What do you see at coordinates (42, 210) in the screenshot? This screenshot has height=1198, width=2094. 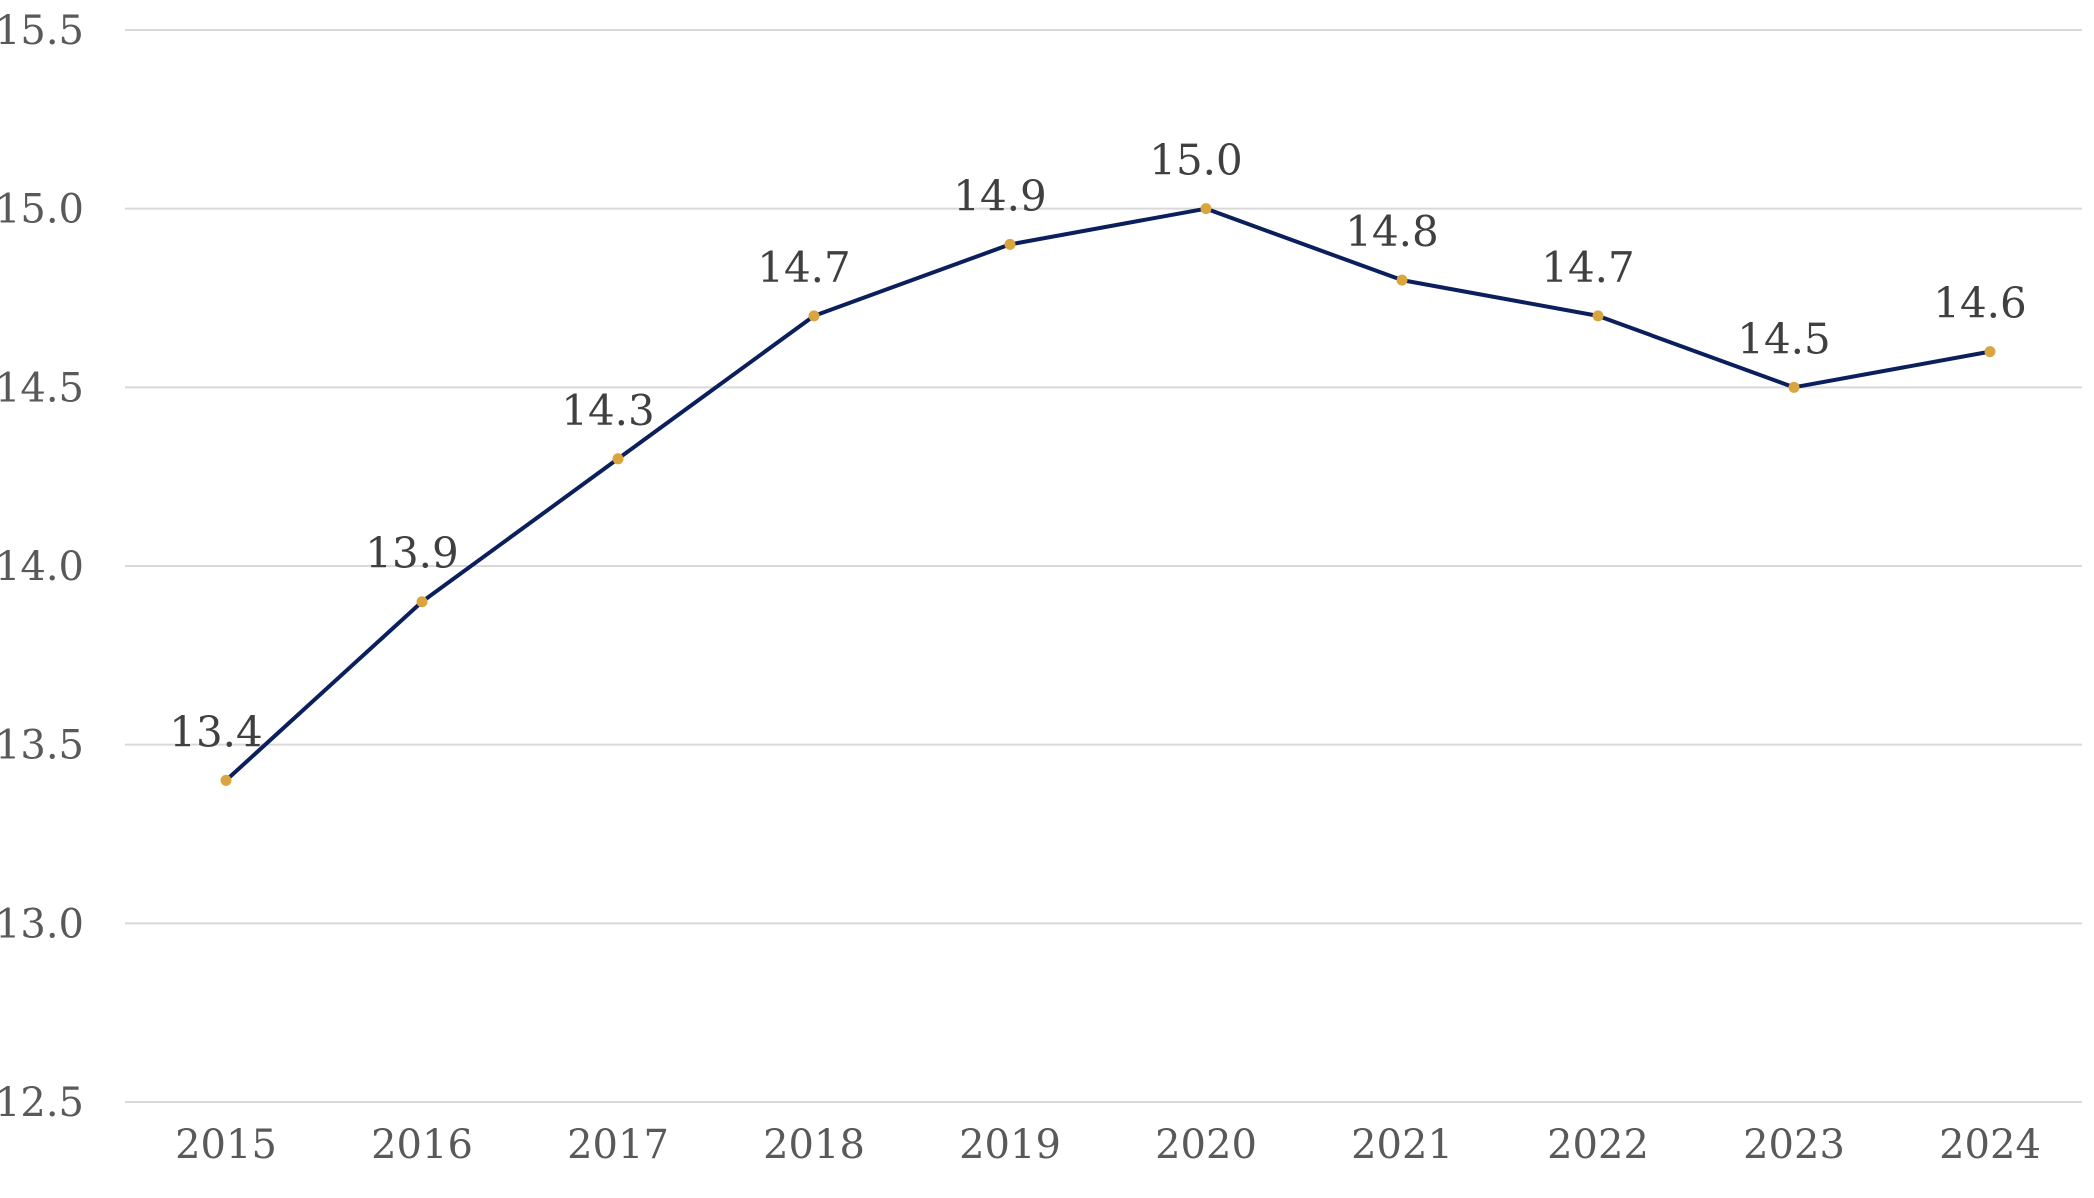 I see `y-tick-label: 15.0` at bounding box center [42, 210].